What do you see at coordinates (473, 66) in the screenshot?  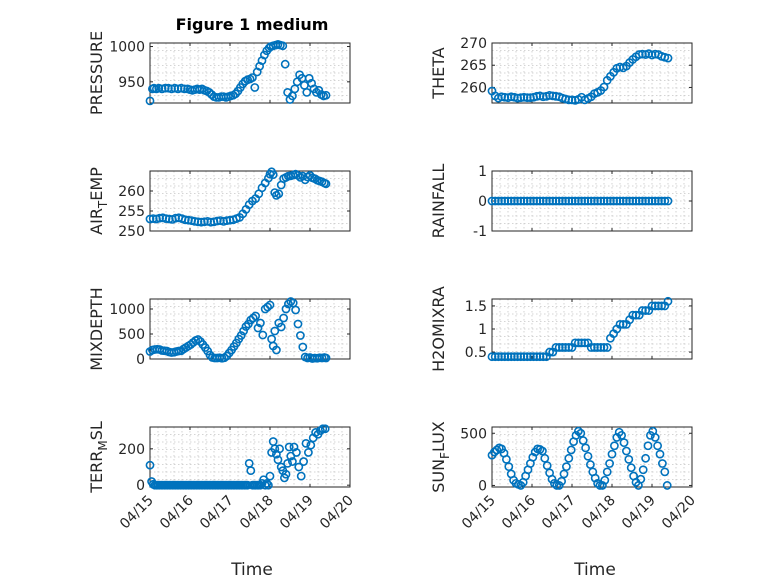 I see `y-tick-label: 265` at bounding box center [473, 66].